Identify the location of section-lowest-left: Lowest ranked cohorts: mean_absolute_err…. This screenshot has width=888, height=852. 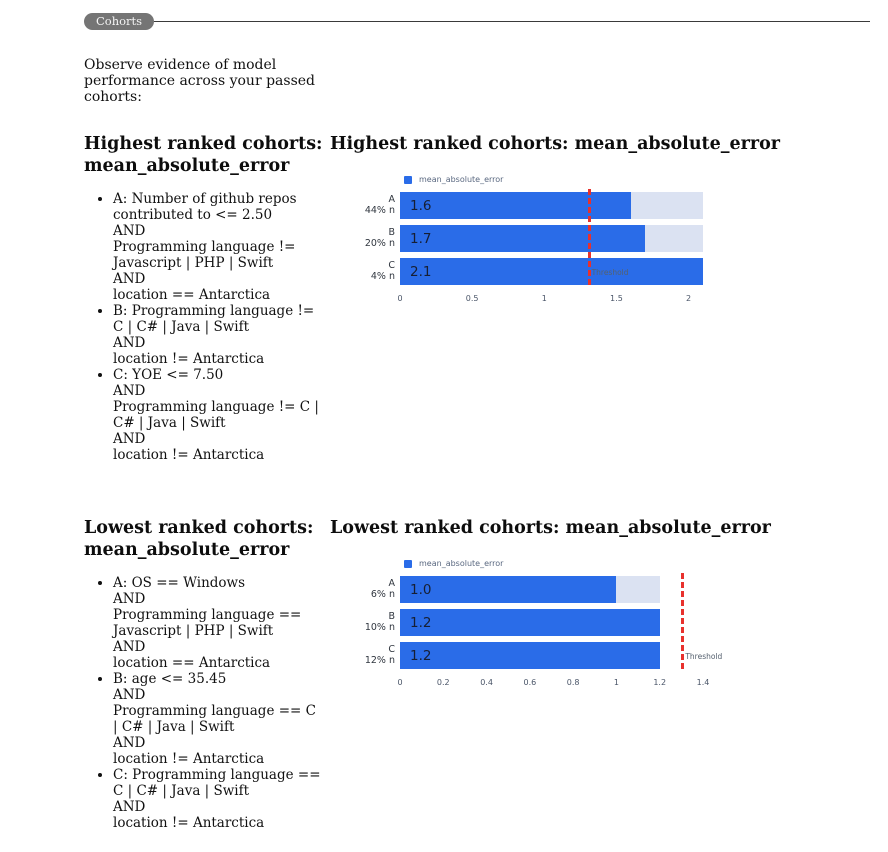
(207, 674).